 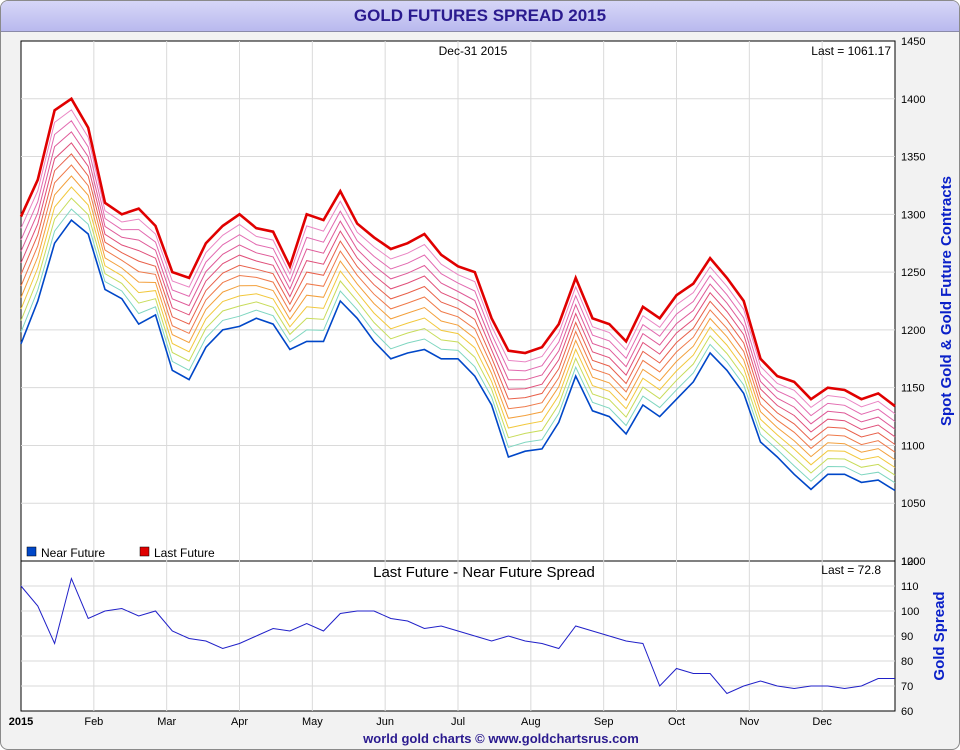 I want to click on x-tick-label: Jul, so click(x=458, y=722).